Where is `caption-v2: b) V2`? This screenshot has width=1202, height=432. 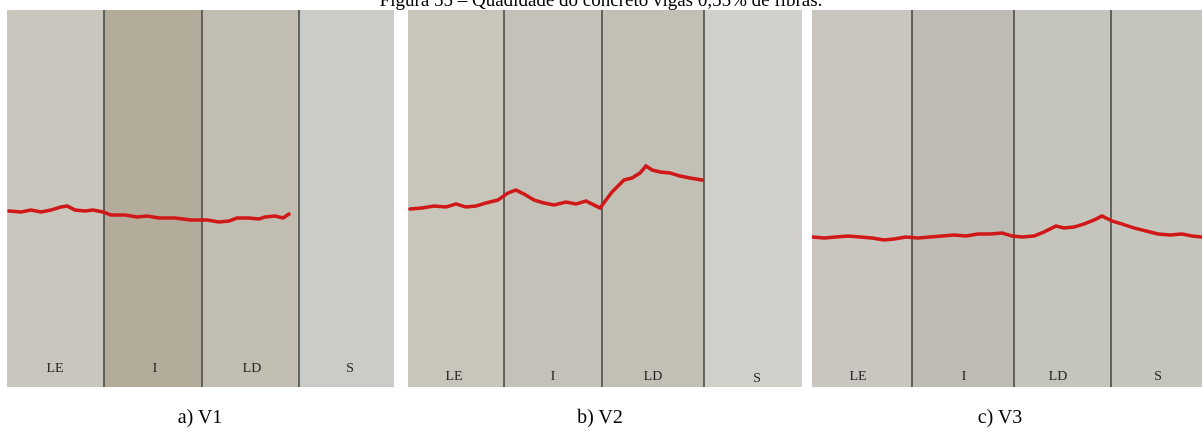 caption-v2: b) V2 is located at coordinates (600, 417).